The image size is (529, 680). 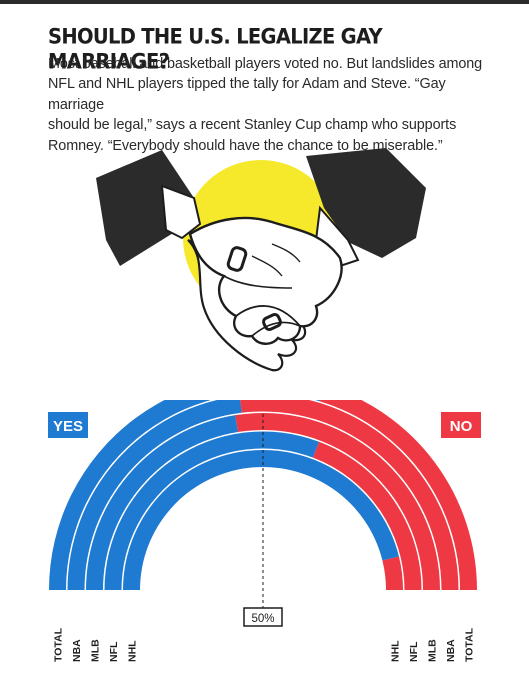 I want to click on category-label-left-nhl: NHL, so click(x=133, y=651).